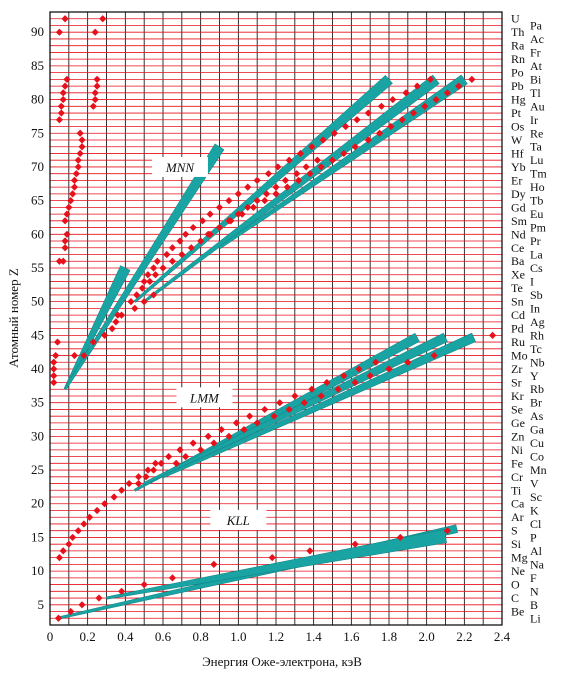 The image size is (564, 690). What do you see at coordinates (536, 147) in the screenshot?
I see `element-label-ta: Ta` at bounding box center [536, 147].